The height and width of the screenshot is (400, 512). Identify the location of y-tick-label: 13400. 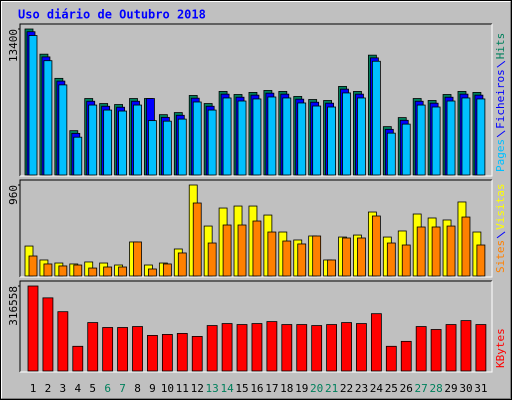
(13, 45).